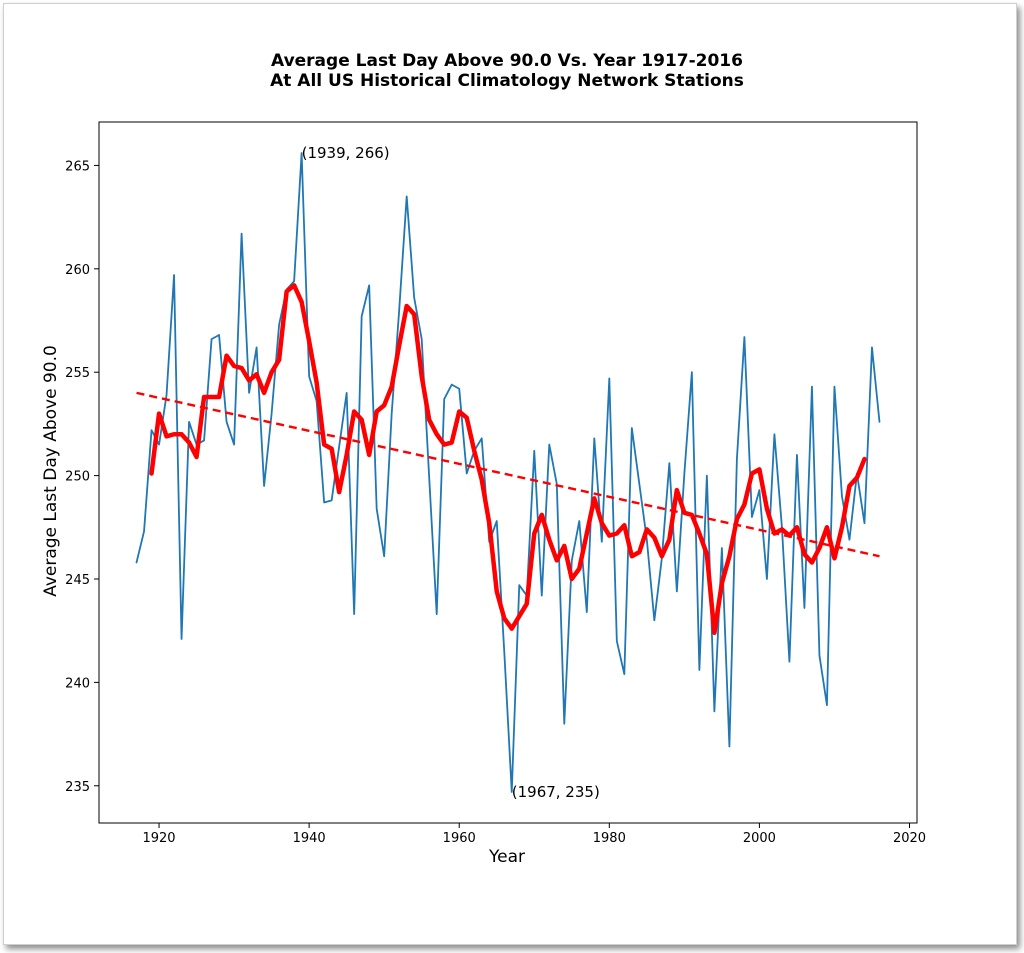 The height and width of the screenshot is (953, 1024). I want to click on x-tick-label: 1940, so click(309, 838).